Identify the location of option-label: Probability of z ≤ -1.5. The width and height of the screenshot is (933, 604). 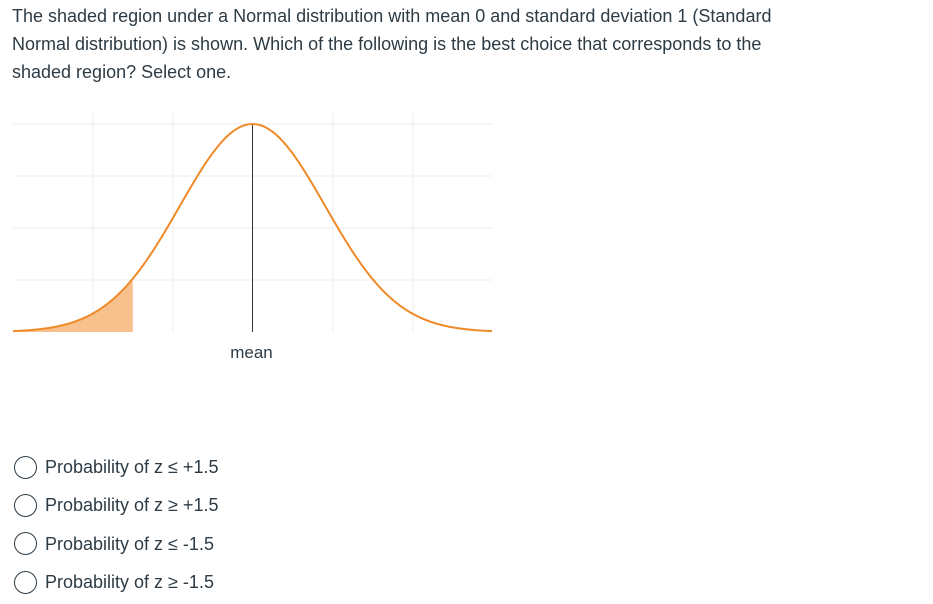
(129, 543).